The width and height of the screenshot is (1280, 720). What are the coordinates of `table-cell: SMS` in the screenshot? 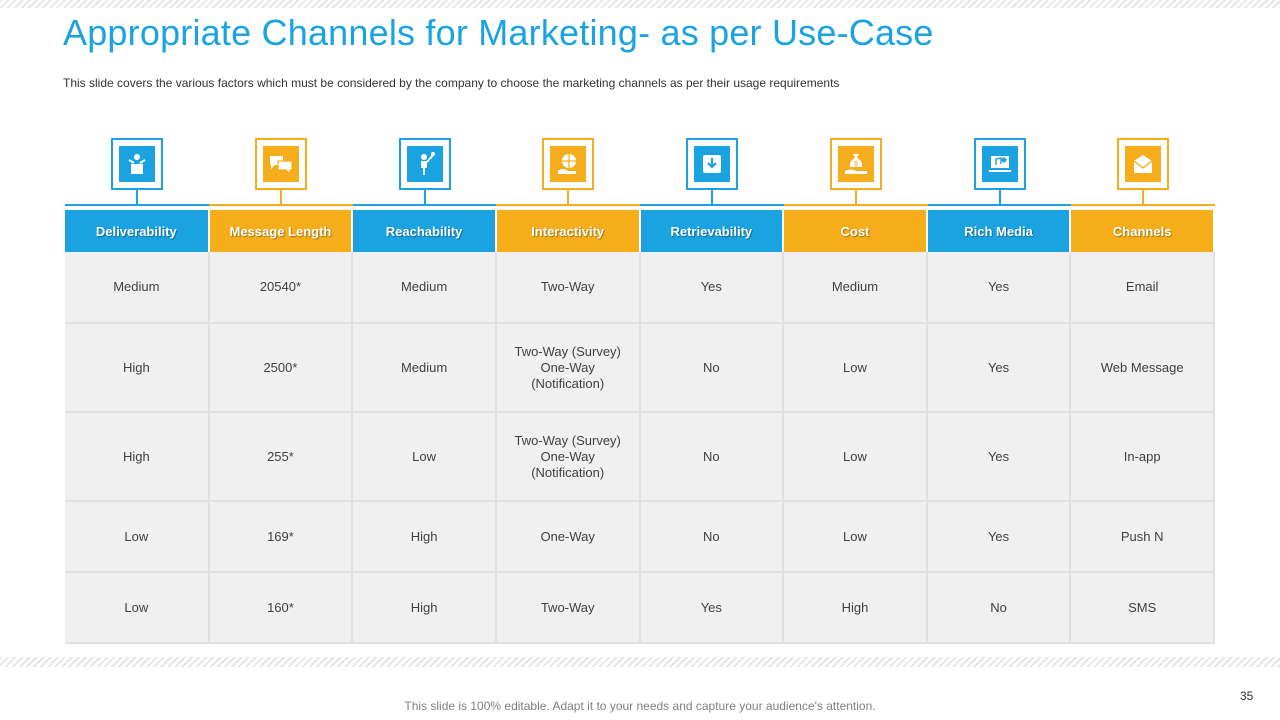 It's located at (1142, 608).